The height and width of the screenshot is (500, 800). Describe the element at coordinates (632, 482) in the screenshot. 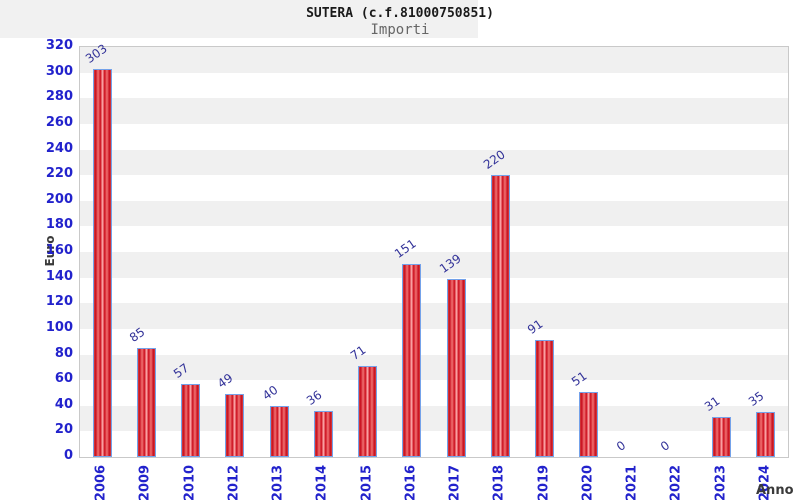

I see `x-tick-label-text: 2021` at that location.